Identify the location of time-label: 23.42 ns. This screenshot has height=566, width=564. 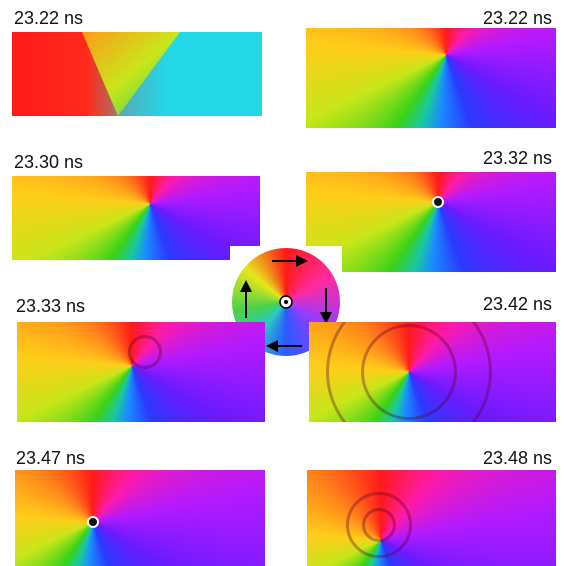
(517, 304).